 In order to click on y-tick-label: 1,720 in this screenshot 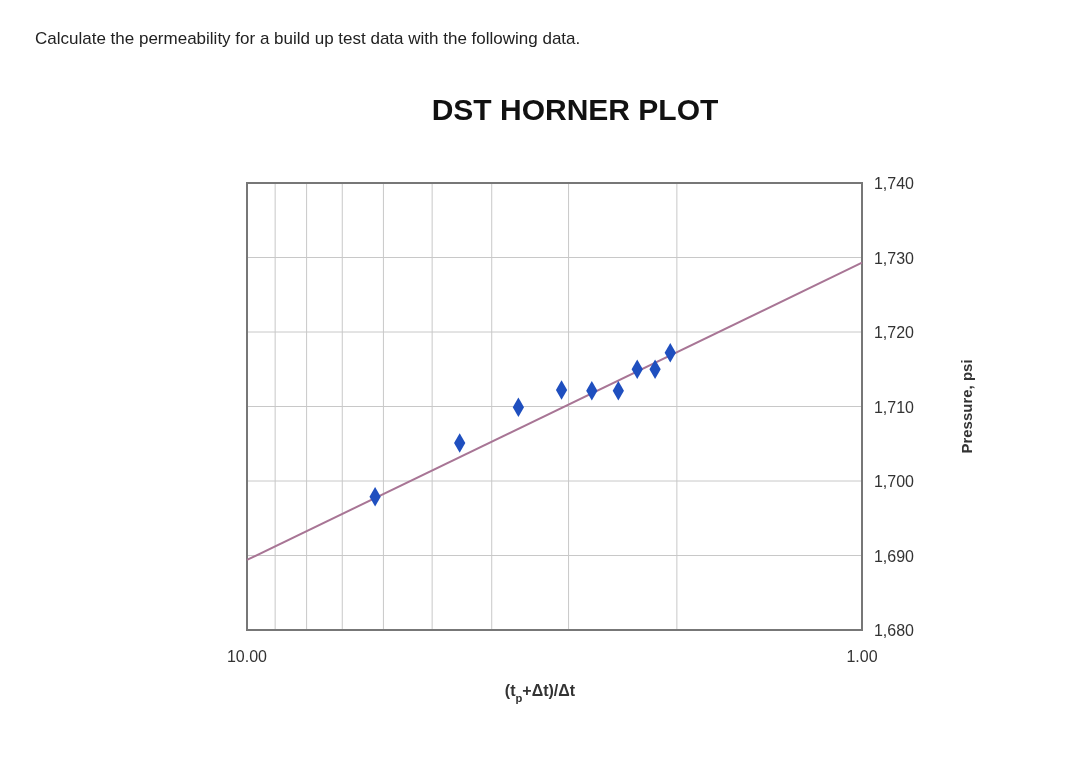, I will do `click(894, 332)`.